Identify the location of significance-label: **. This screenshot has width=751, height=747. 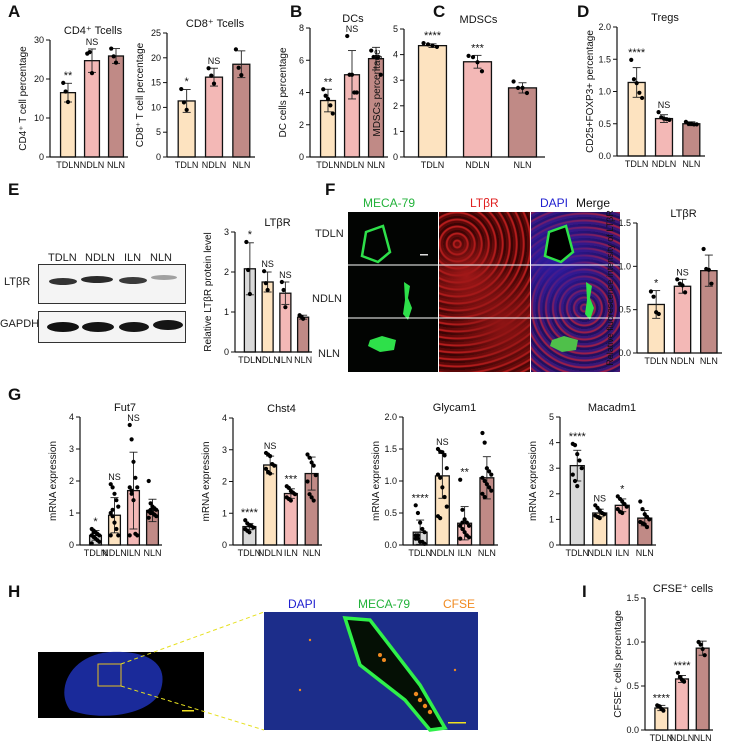
(328, 82).